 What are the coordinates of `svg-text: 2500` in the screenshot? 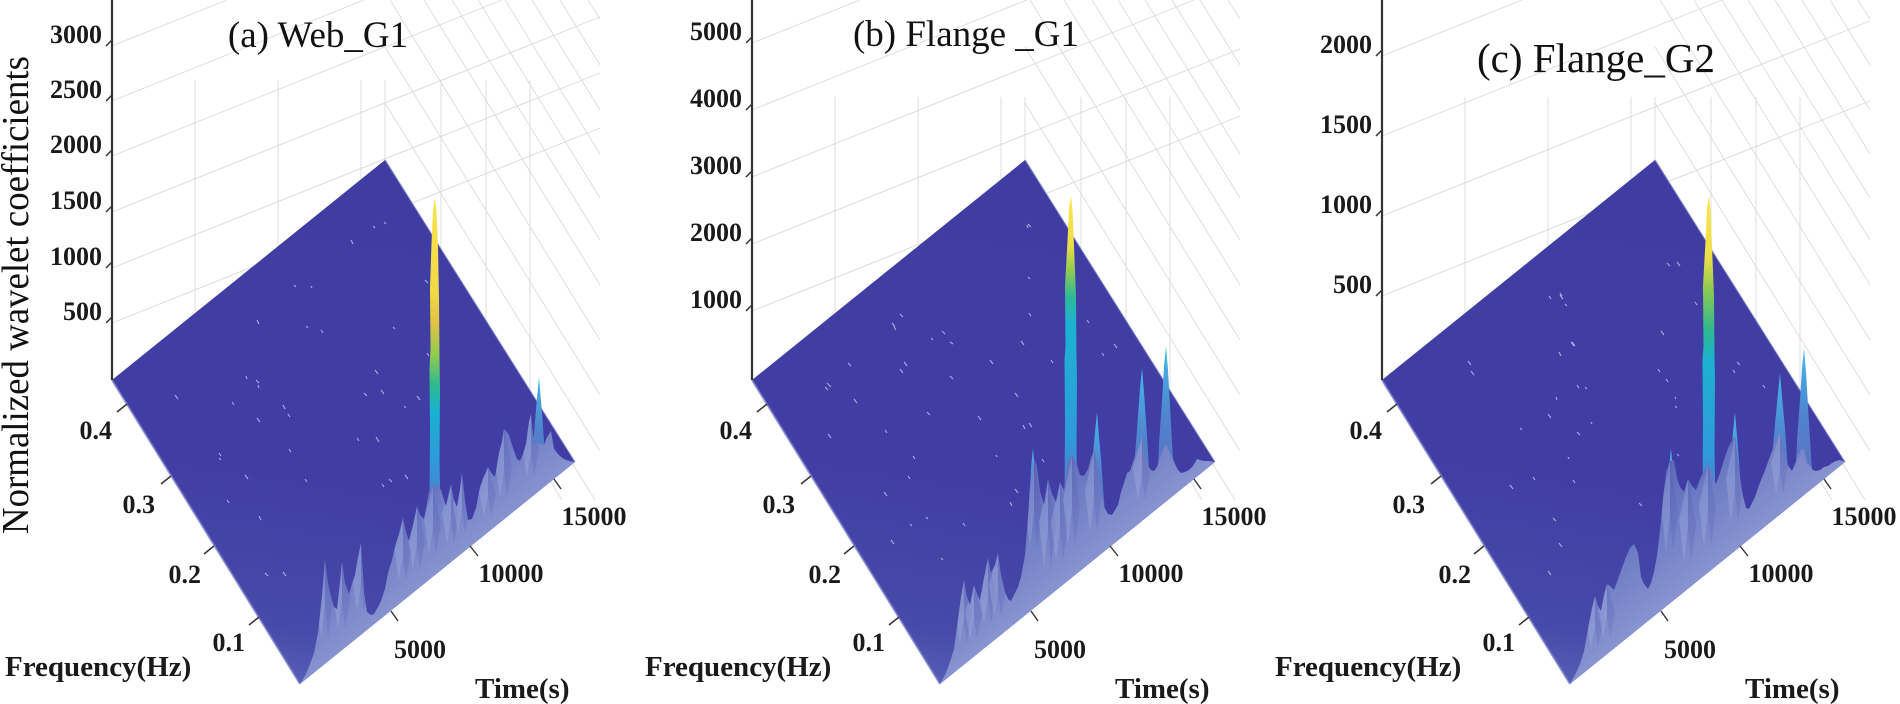 It's located at (76, 89).